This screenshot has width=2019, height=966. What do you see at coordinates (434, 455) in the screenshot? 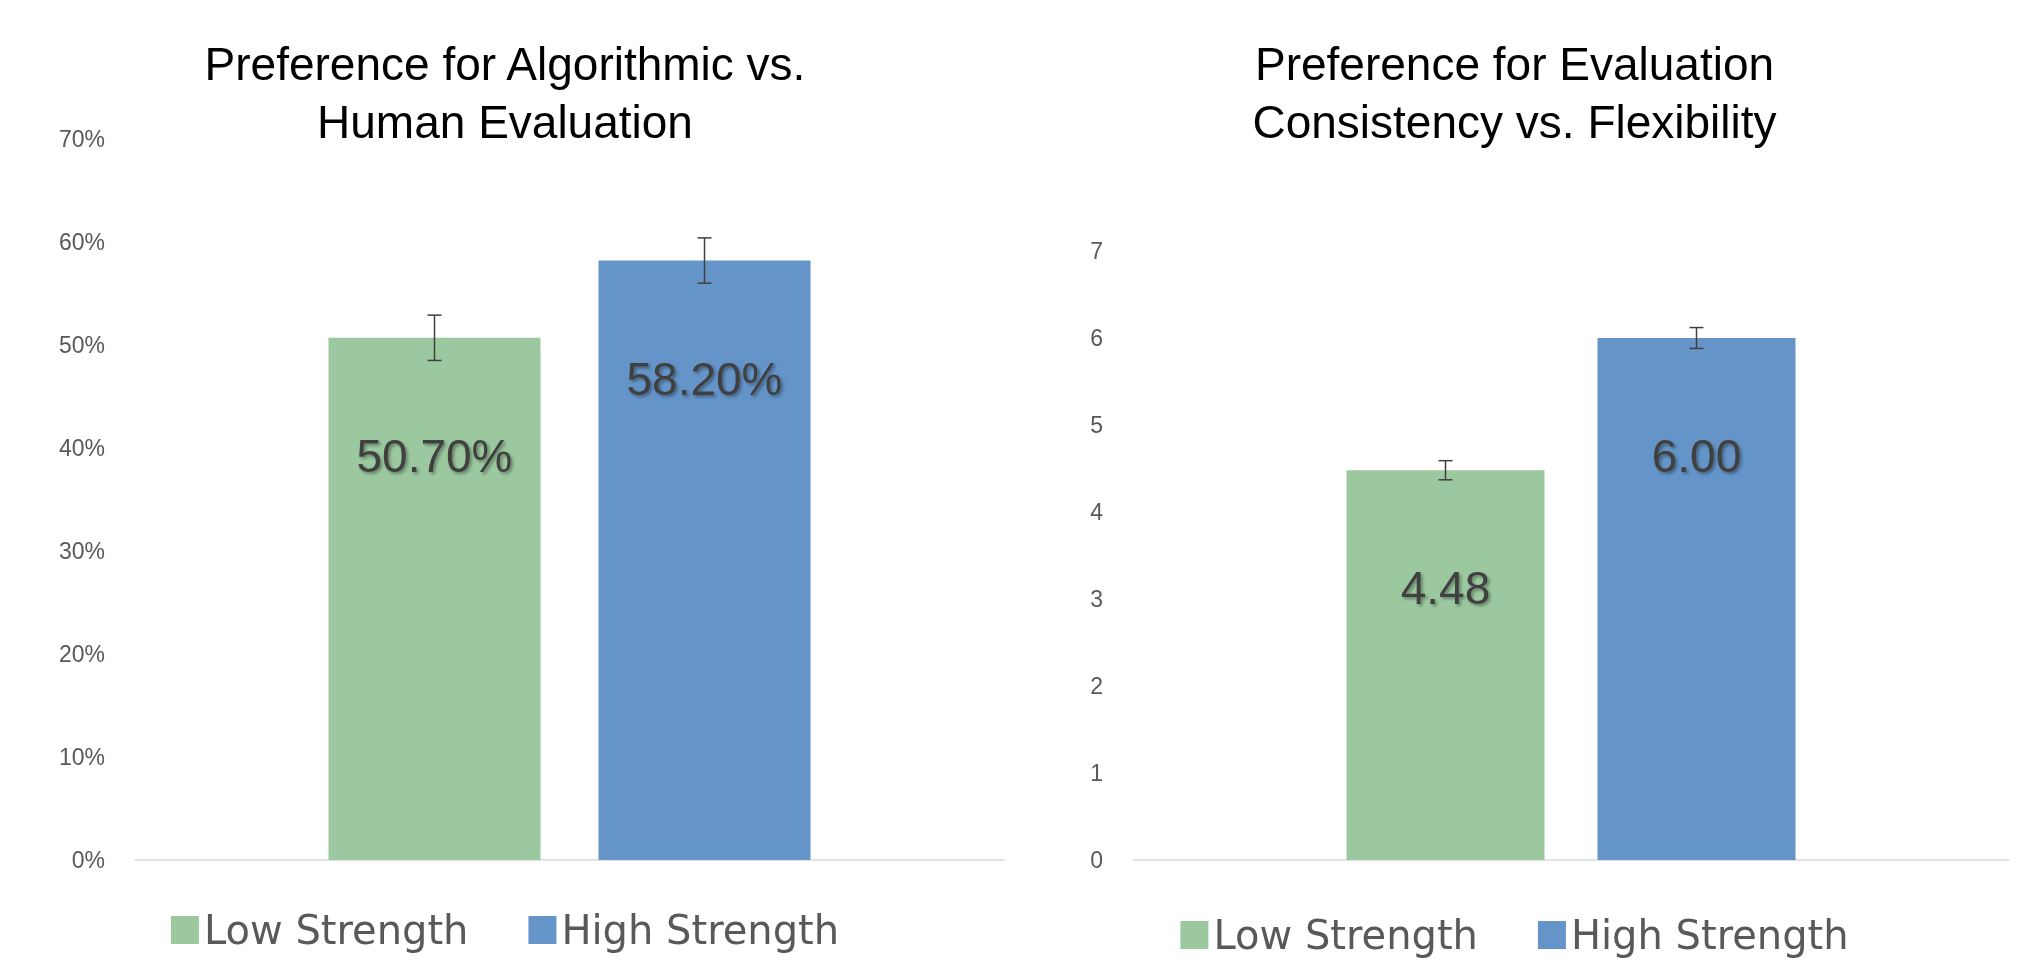
I see `data-label: 50.70%` at bounding box center [434, 455].